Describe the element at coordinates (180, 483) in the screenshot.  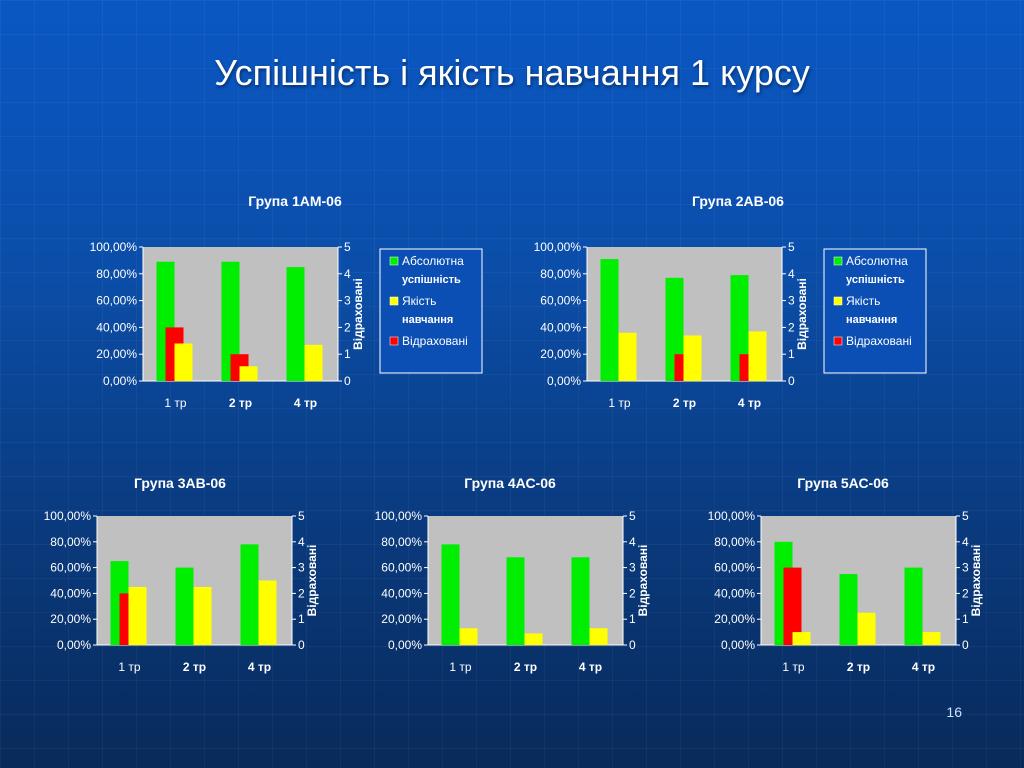
I see `chart-title: Група 3АВ-06` at that location.